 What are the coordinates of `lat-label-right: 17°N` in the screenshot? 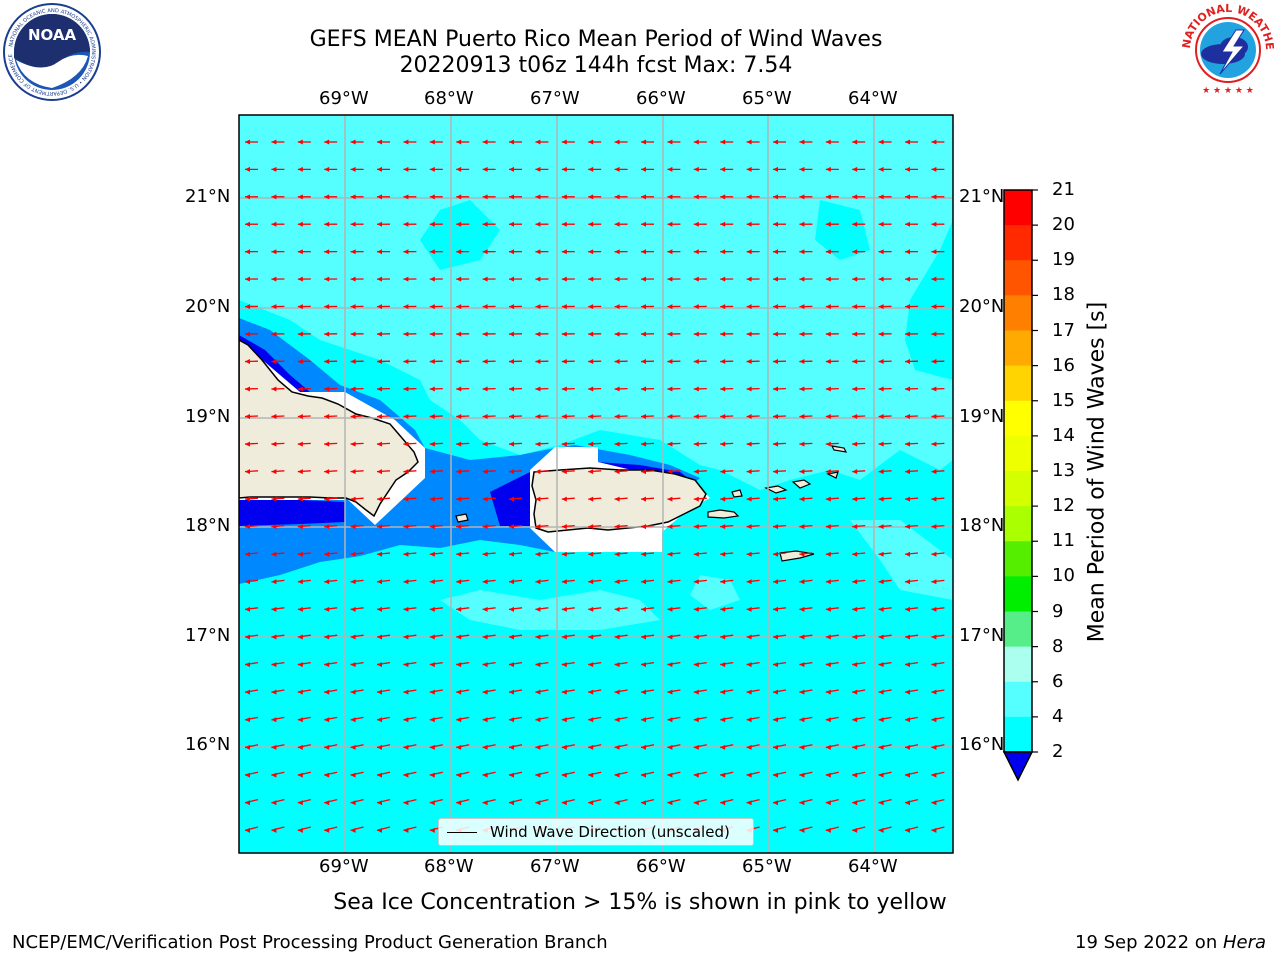 It's located at (982, 635).